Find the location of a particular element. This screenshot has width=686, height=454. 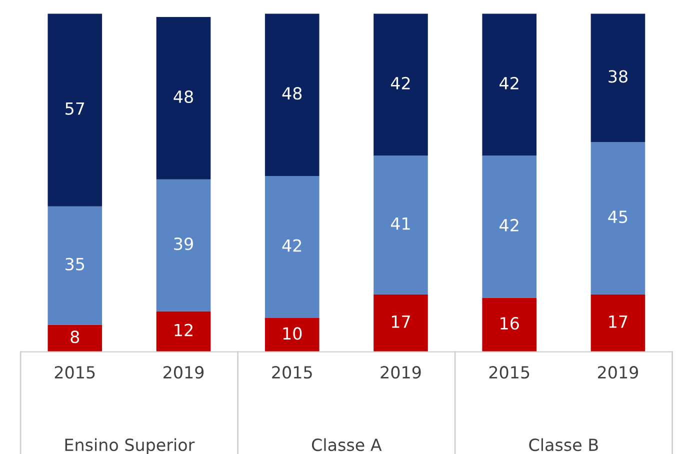

data-label: 41 is located at coordinates (400, 223).